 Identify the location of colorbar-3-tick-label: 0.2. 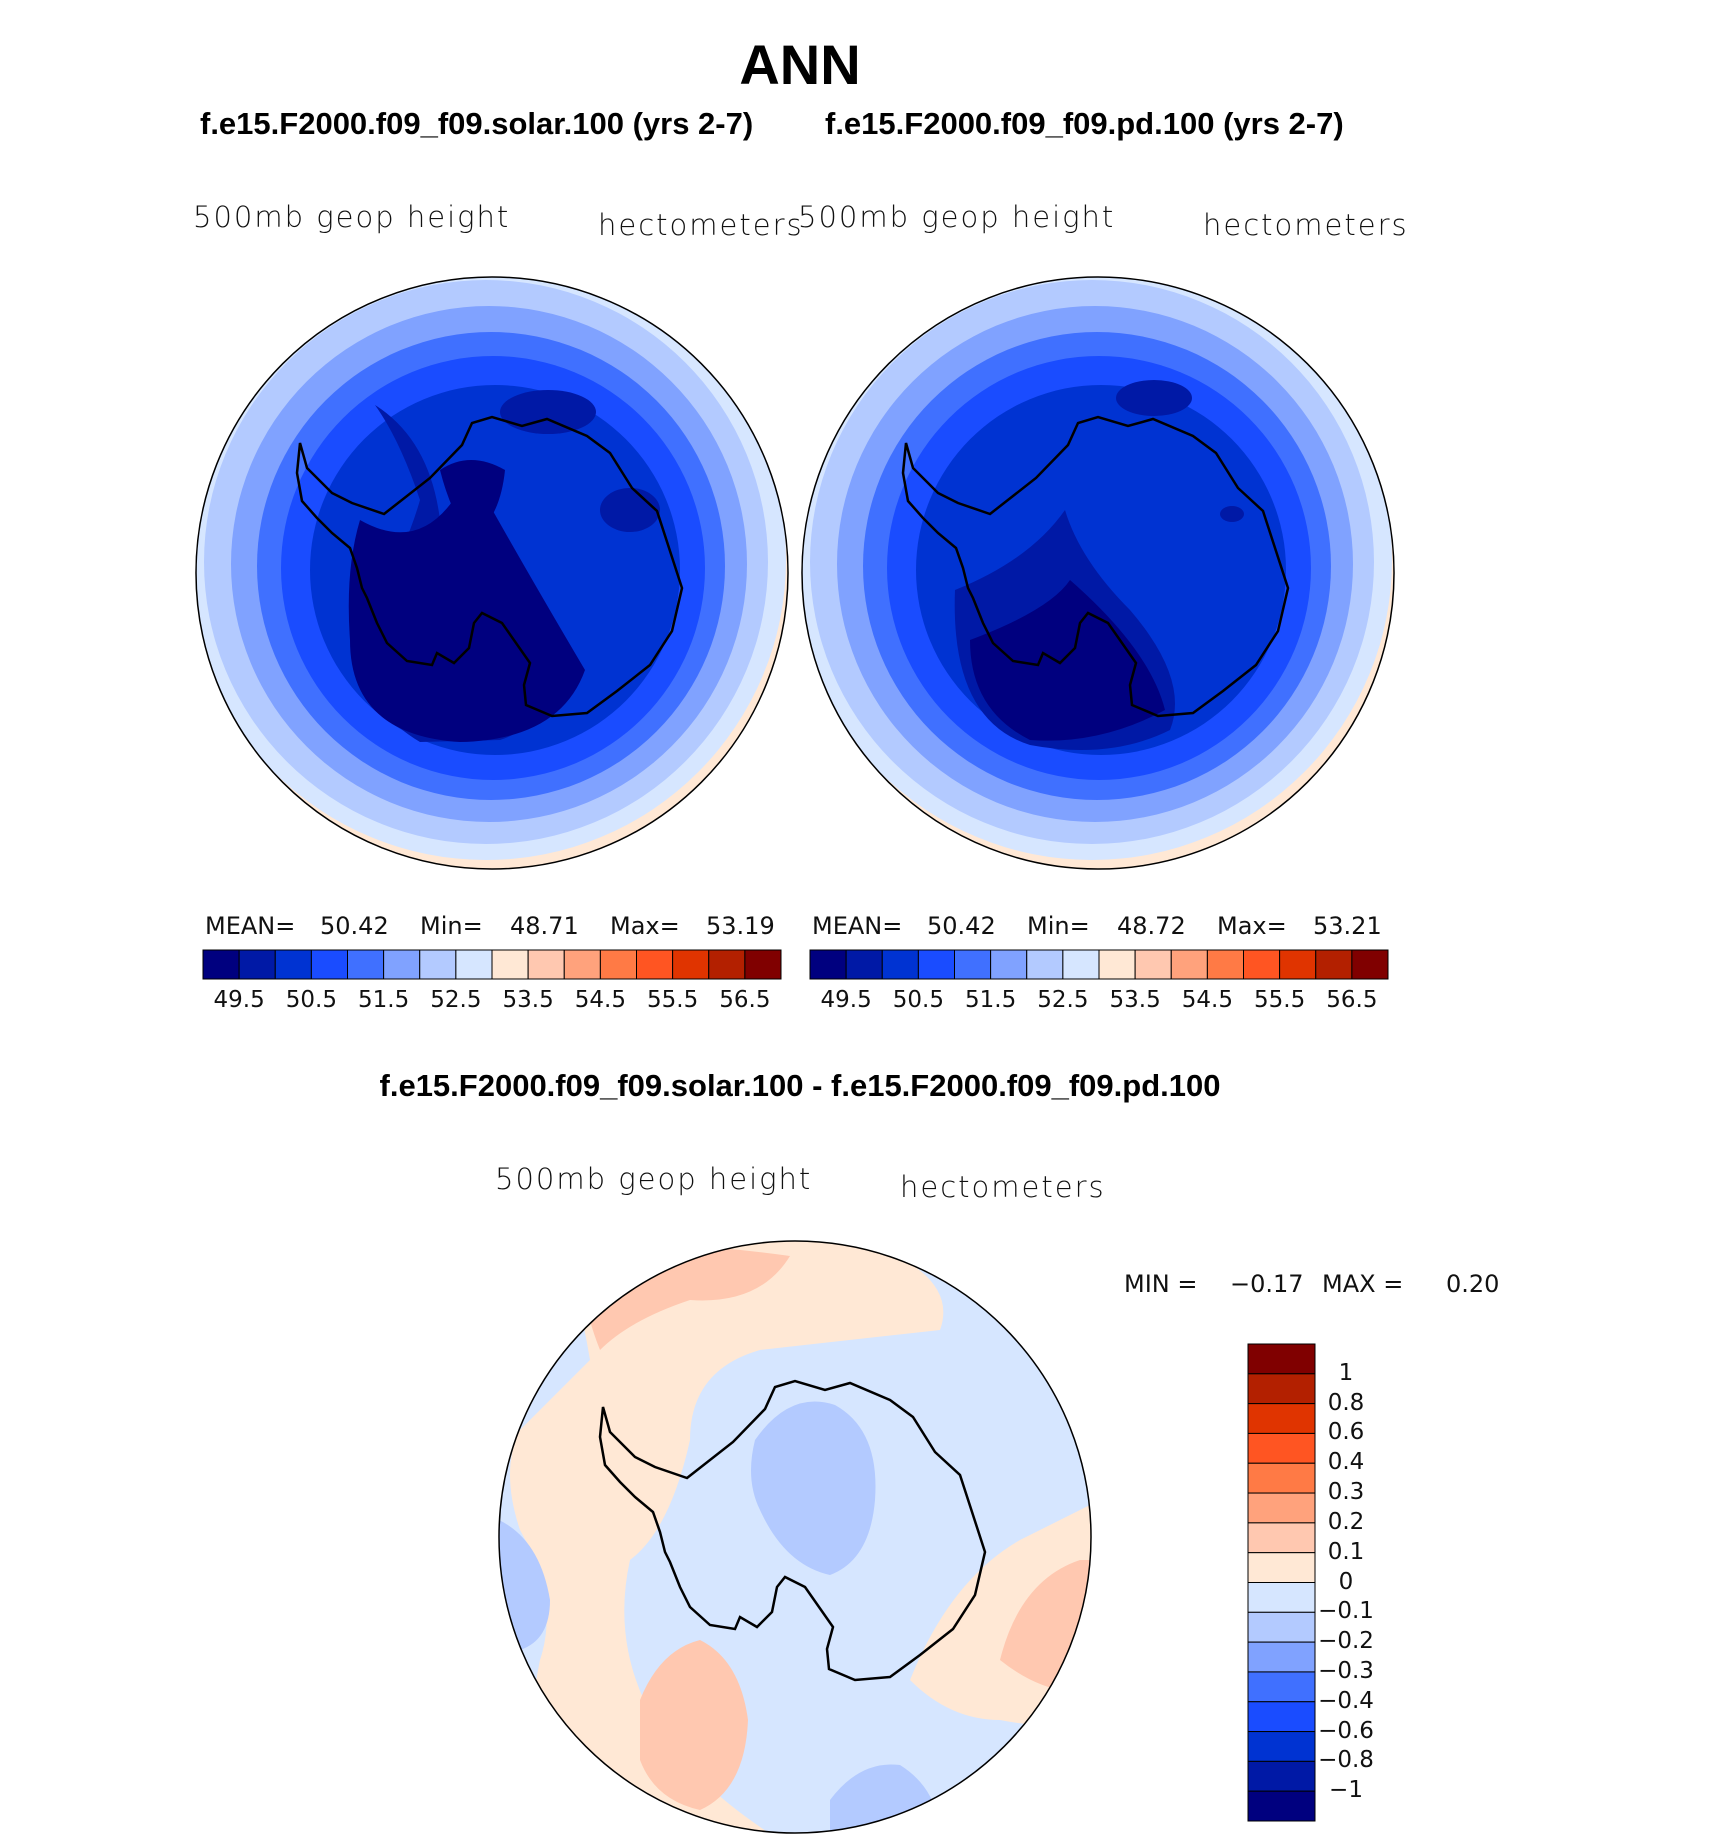
(1346, 1521).